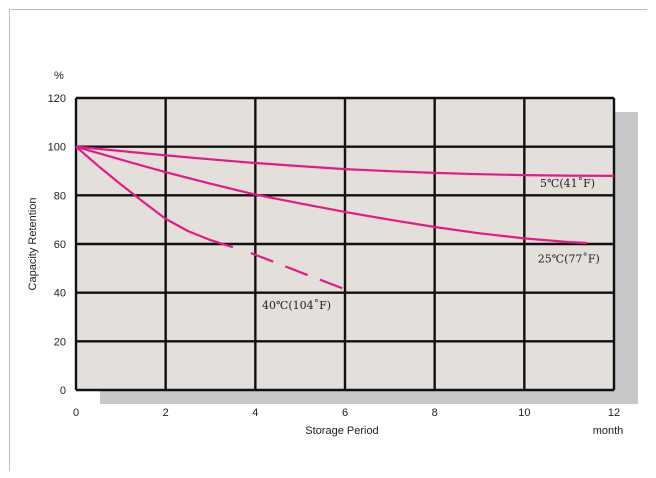 This screenshot has height=478, width=656. What do you see at coordinates (567, 183) in the screenshot?
I see `series-label: 5℃(41˚F)` at bounding box center [567, 183].